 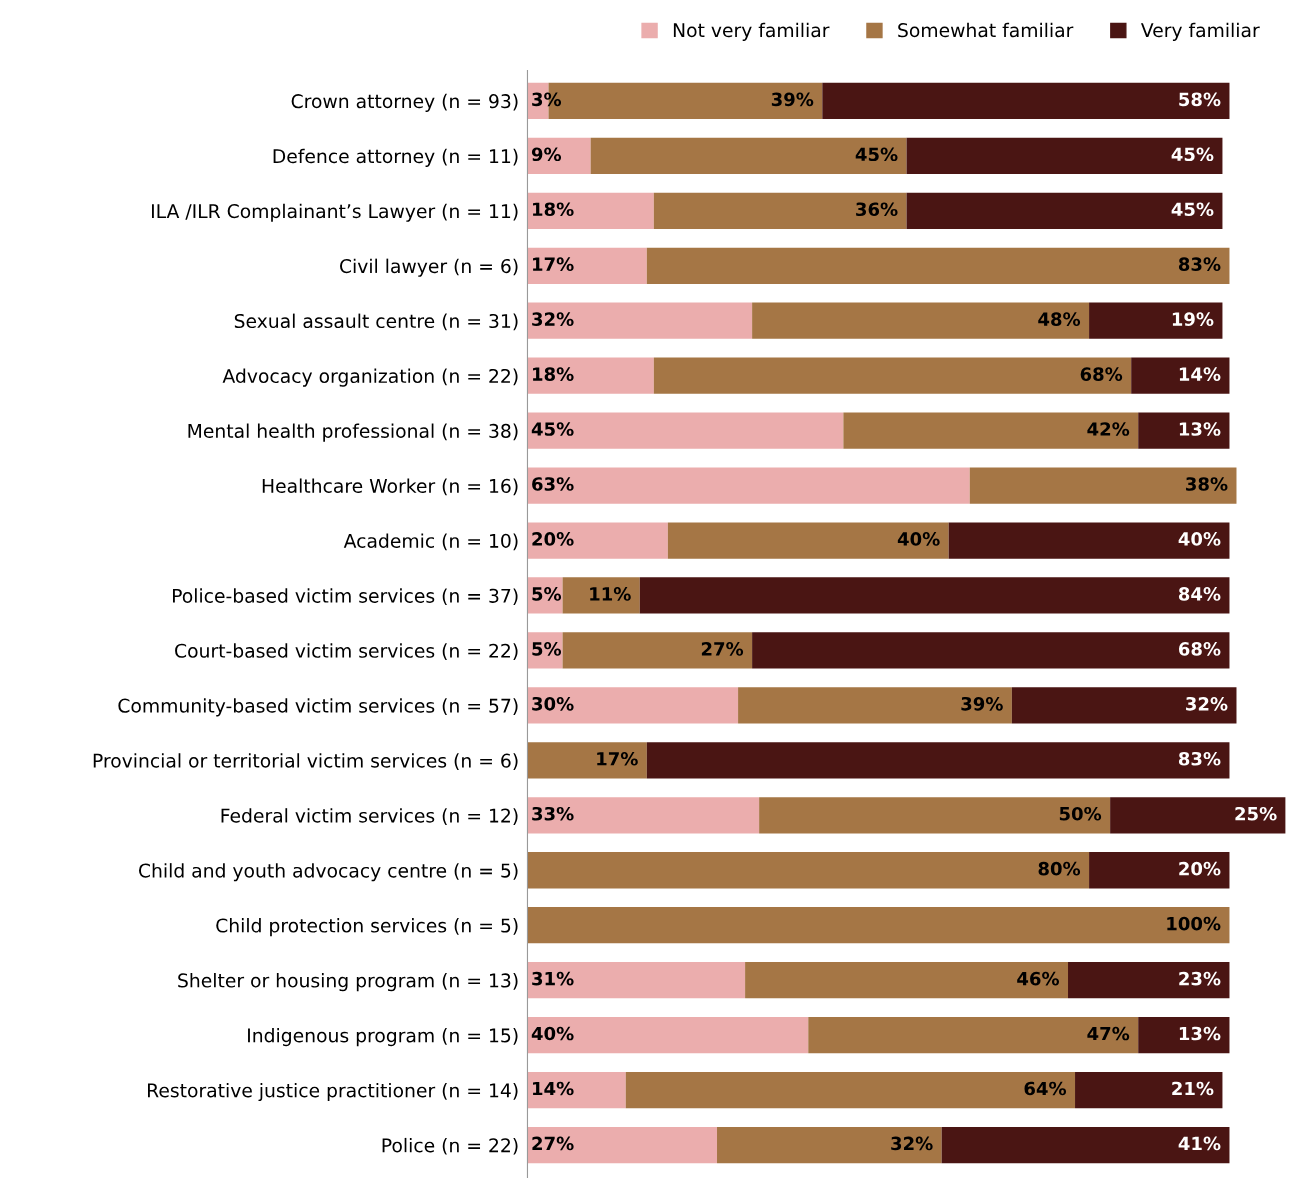 What do you see at coordinates (348, 982) in the screenshot?
I see `y-tick-label: Shelter or housing program (n = 13)` at bounding box center [348, 982].